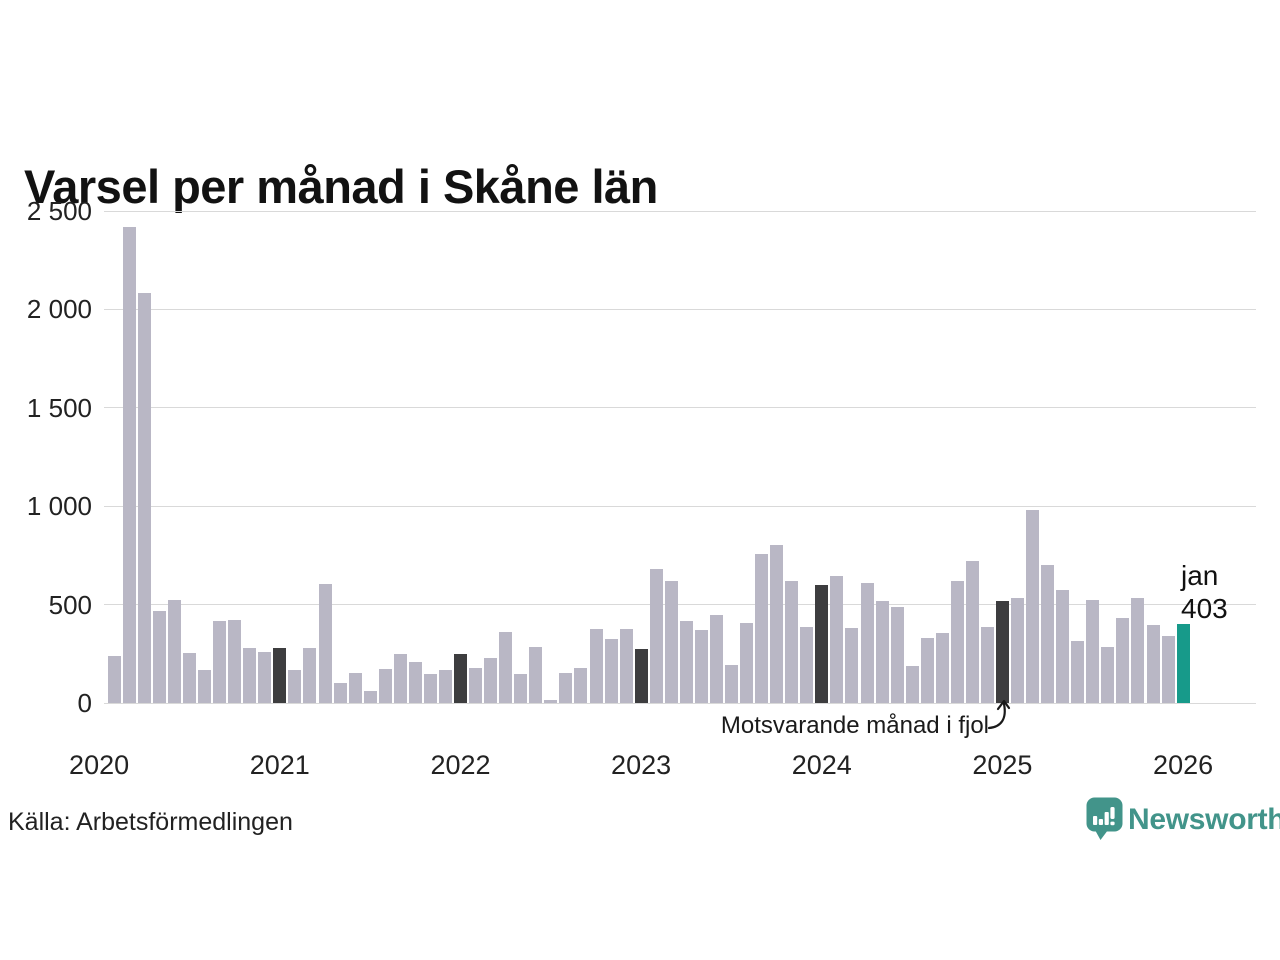 Image resolution: width=1280 pixels, height=960 pixels. I want to click on current-bar-label: jan 403, so click(1204, 592).